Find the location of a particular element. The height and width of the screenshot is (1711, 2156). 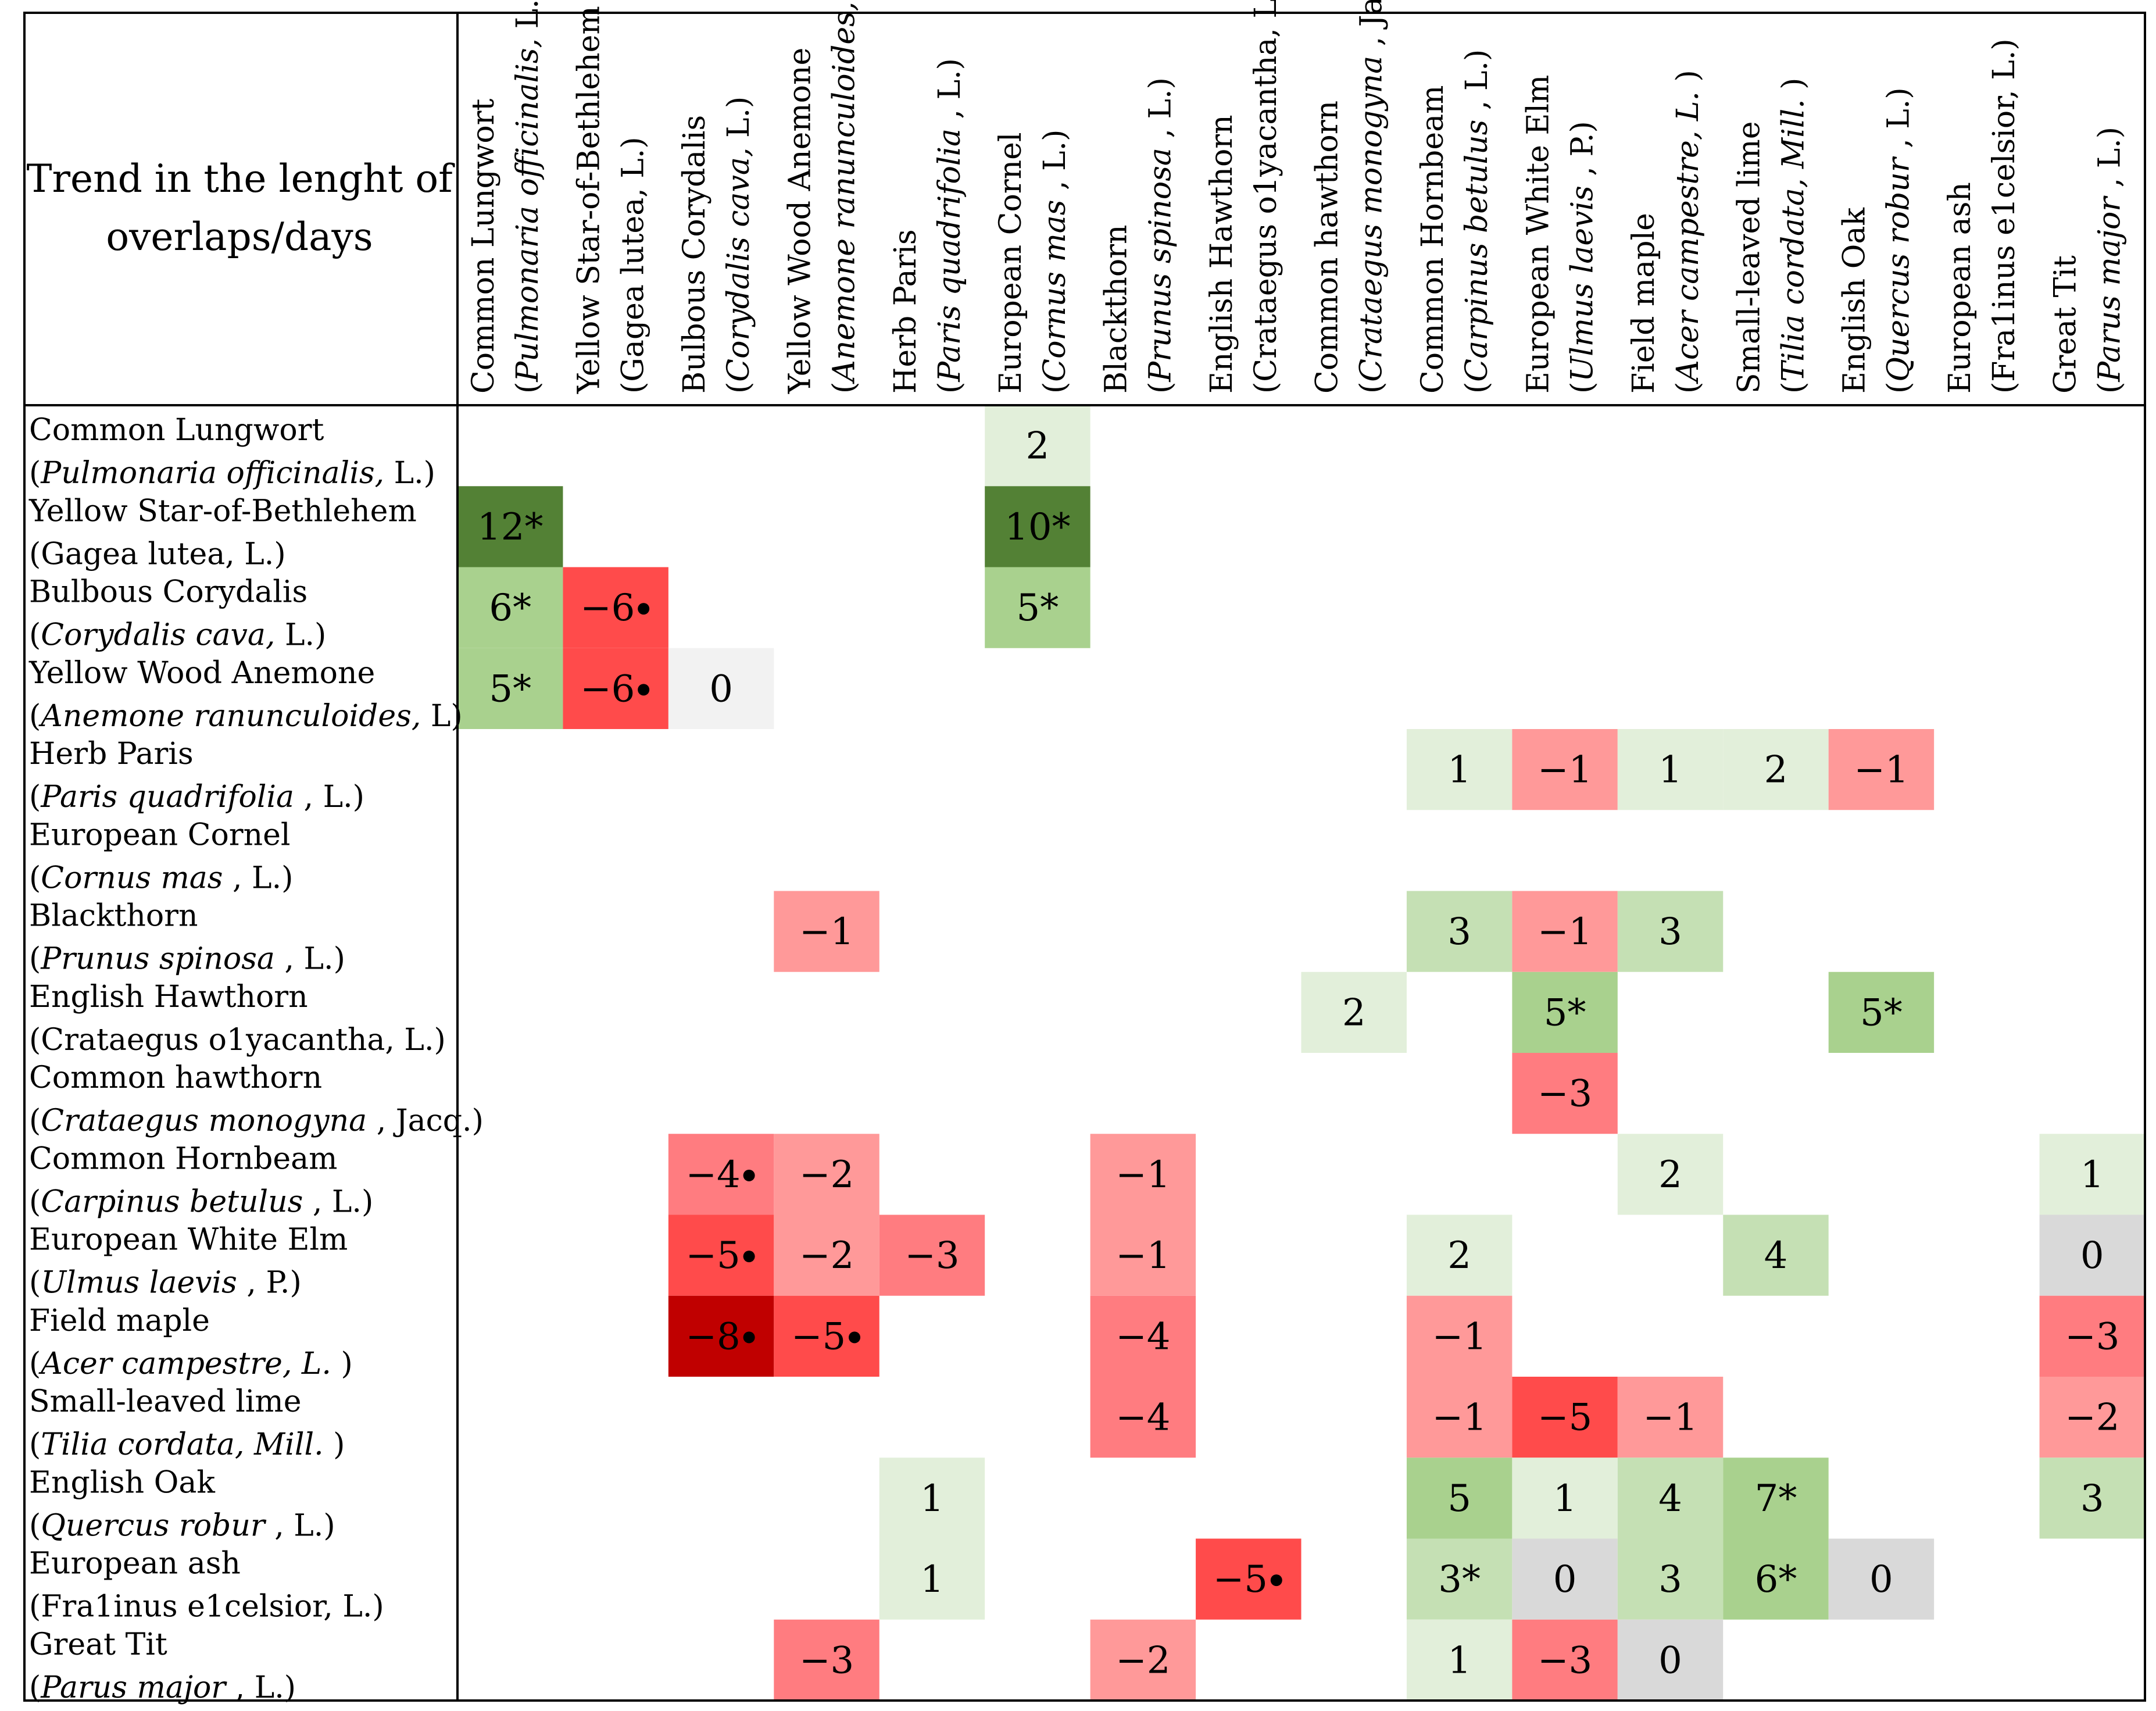

row-header-name: Common Lungwort is located at coordinates (176, 431).